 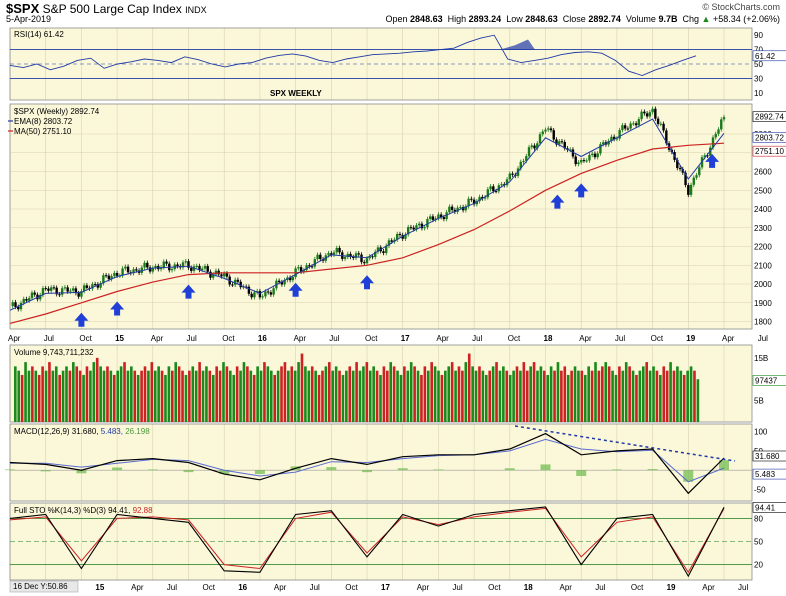 I want to click on ema-last-value-box, so click(x=769, y=137).